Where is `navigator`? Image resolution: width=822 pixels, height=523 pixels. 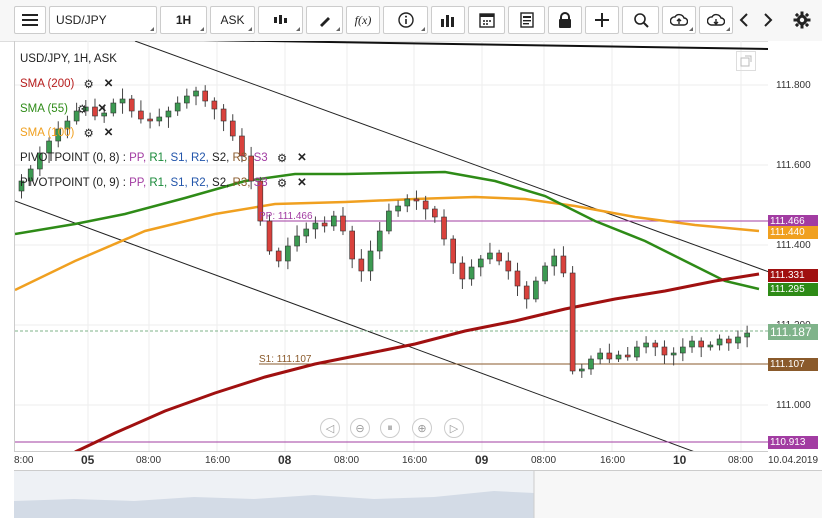 navigator is located at coordinates (418, 494).